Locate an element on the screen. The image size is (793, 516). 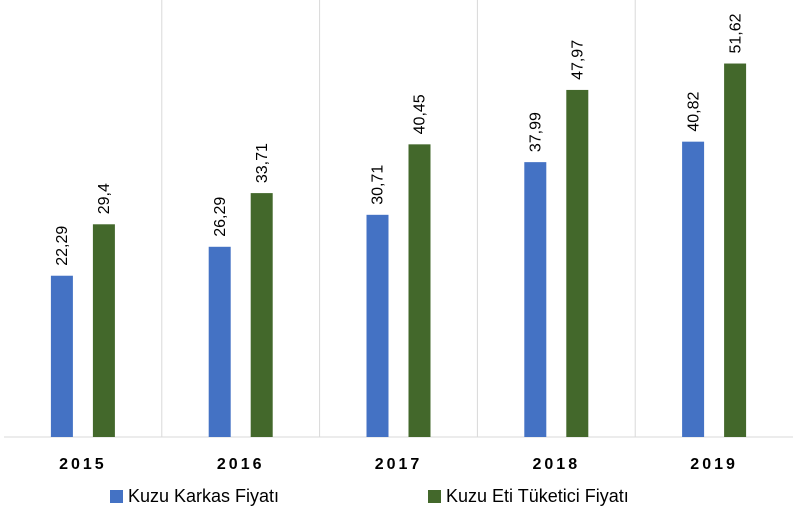
x-tick-label: 2015 is located at coordinates (83, 464).